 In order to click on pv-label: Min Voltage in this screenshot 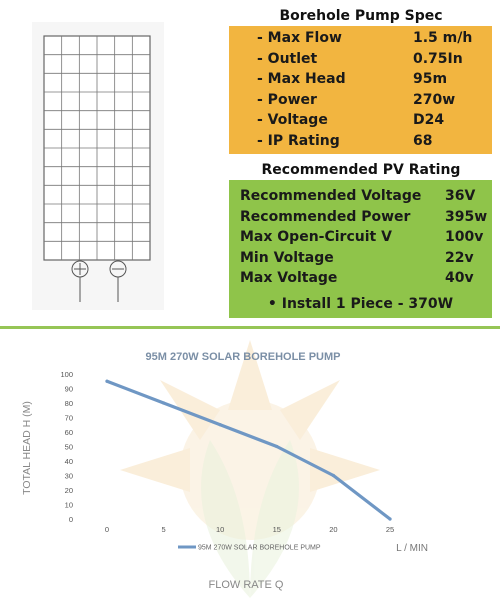, I will do `click(287, 257)`.